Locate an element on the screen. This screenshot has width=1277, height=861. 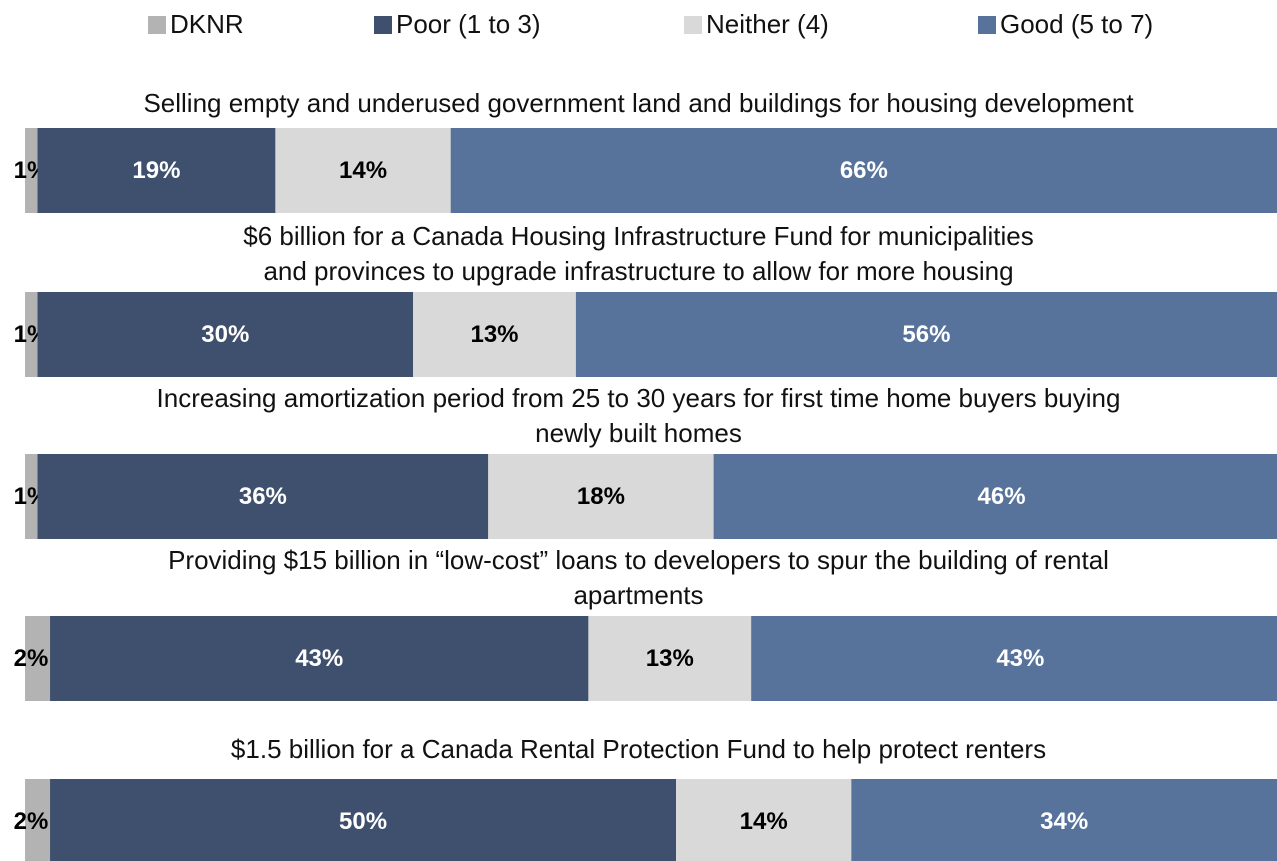
value-label: 46% is located at coordinates (1002, 496).